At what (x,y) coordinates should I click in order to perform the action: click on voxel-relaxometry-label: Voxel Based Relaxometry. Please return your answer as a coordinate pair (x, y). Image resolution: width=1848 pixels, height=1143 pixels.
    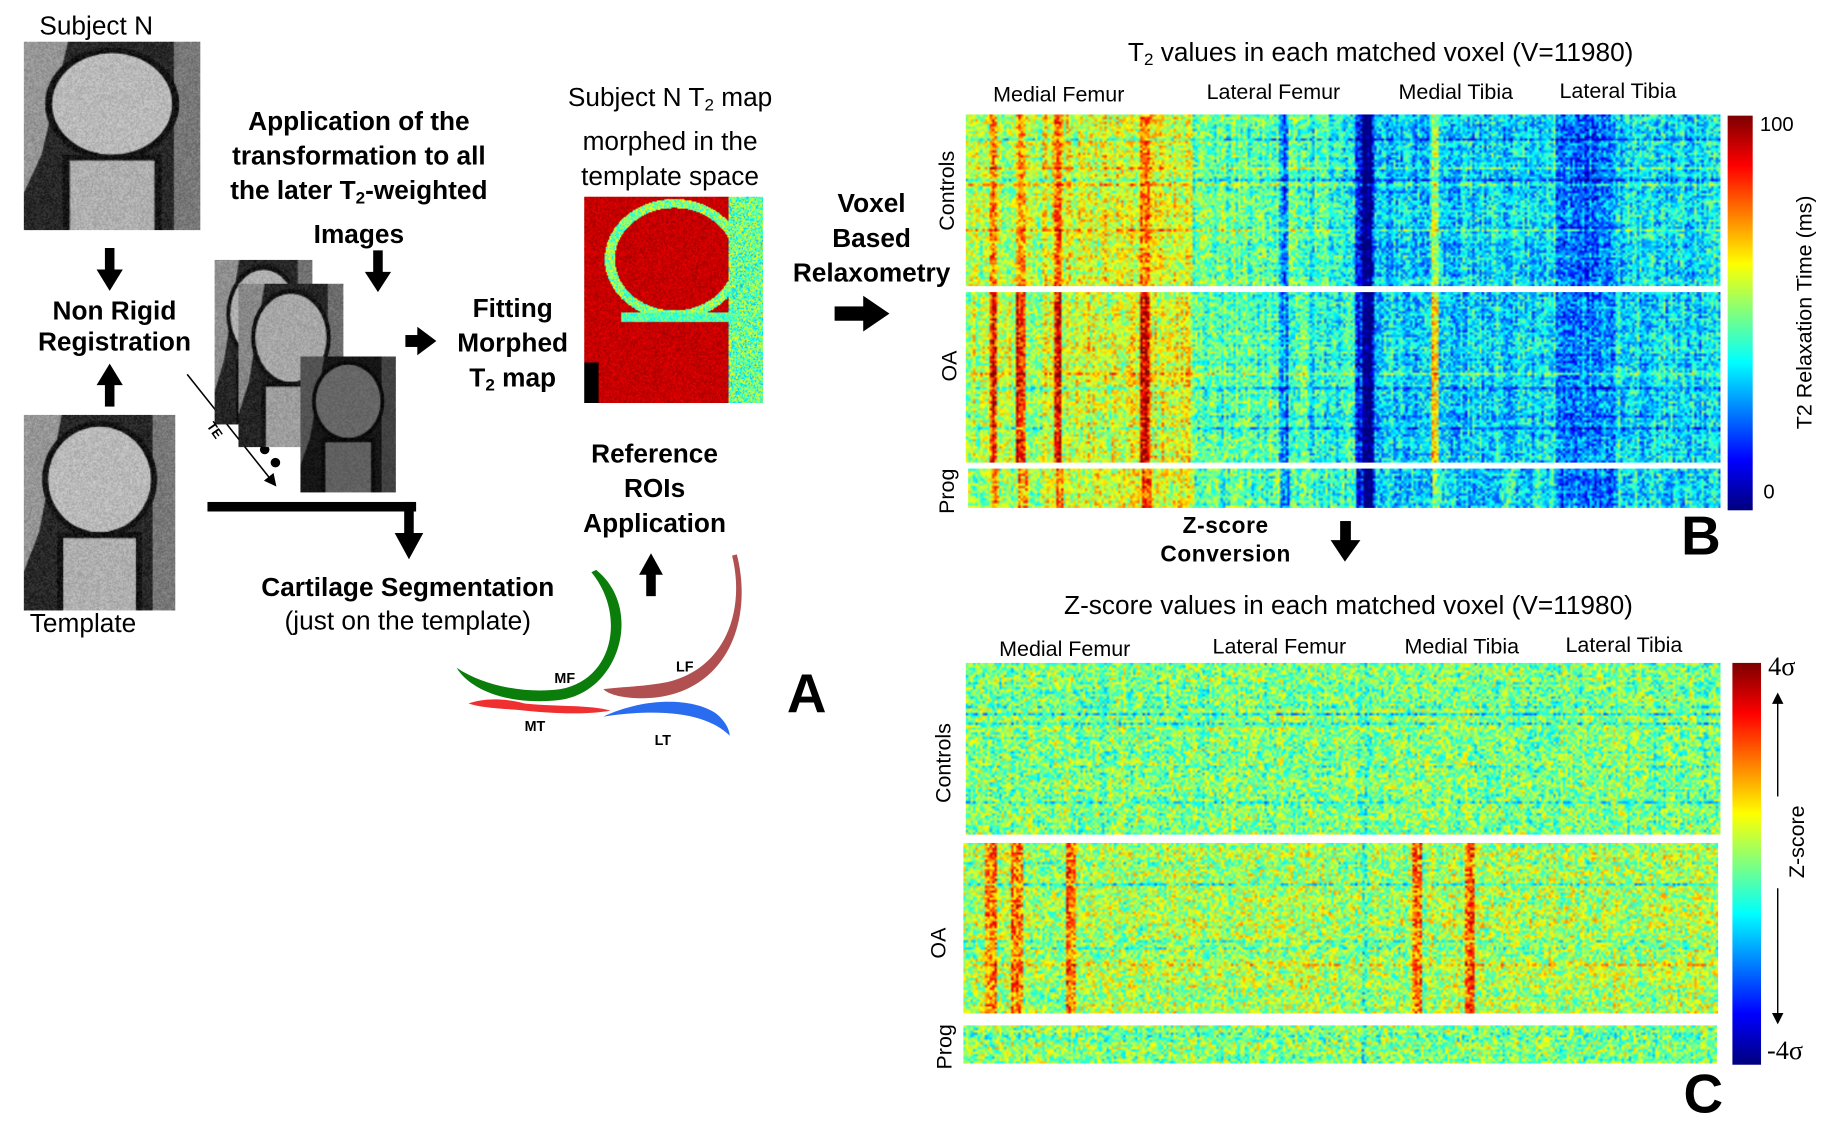
    Looking at the image, I should click on (871, 238).